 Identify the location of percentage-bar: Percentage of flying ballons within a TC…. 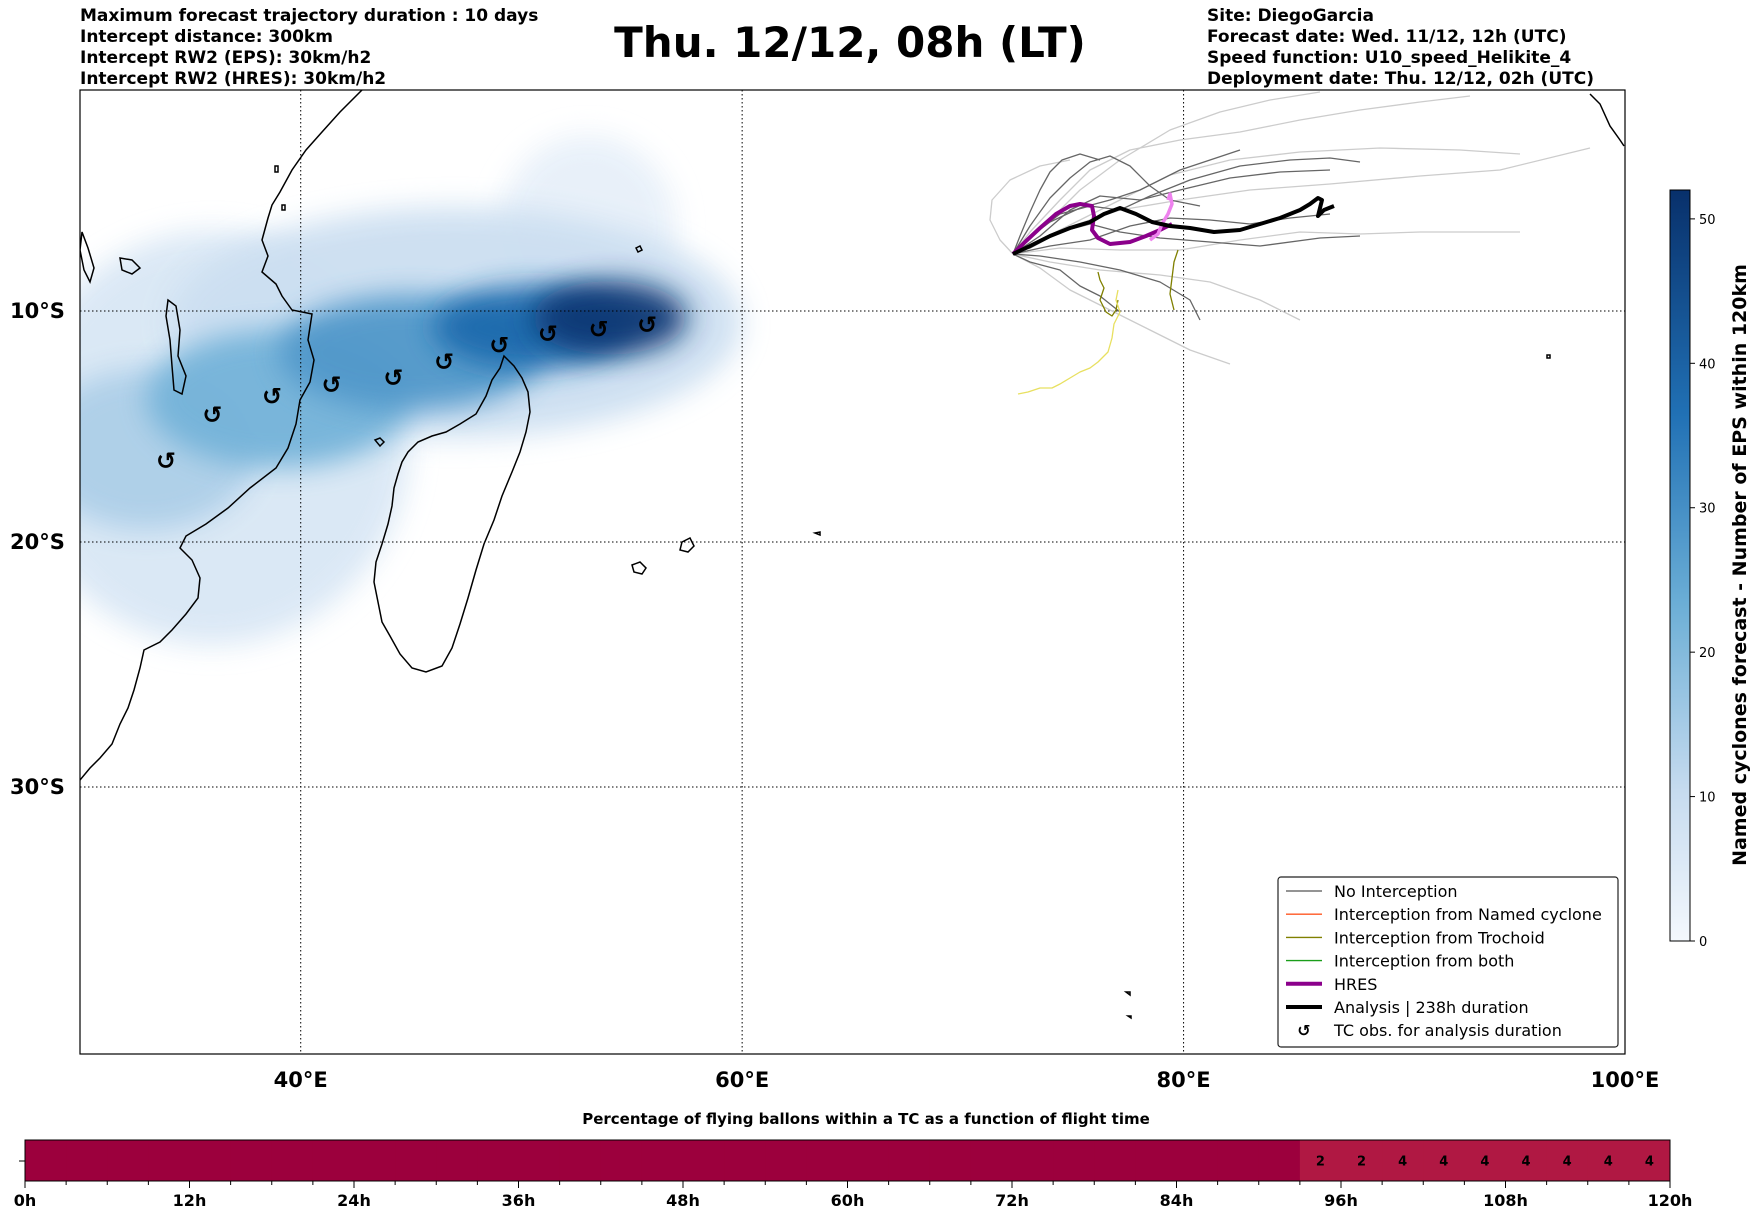
(853, 1160).